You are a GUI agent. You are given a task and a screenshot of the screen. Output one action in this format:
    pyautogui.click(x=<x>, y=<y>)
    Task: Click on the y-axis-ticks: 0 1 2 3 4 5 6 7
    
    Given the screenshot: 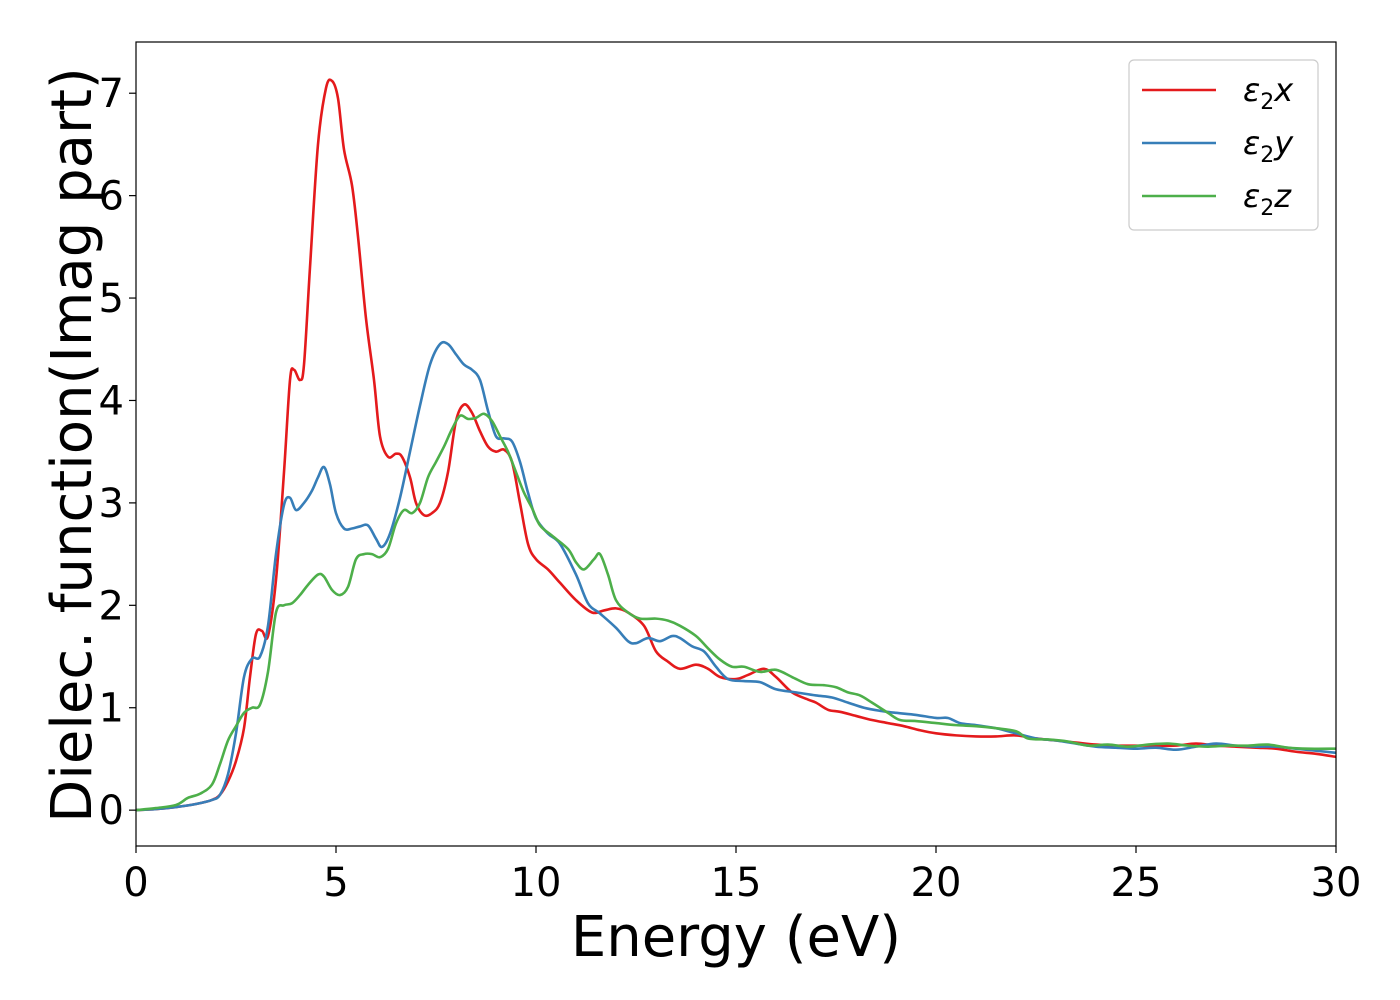 What is the action you would take?
    pyautogui.click(x=117, y=452)
    